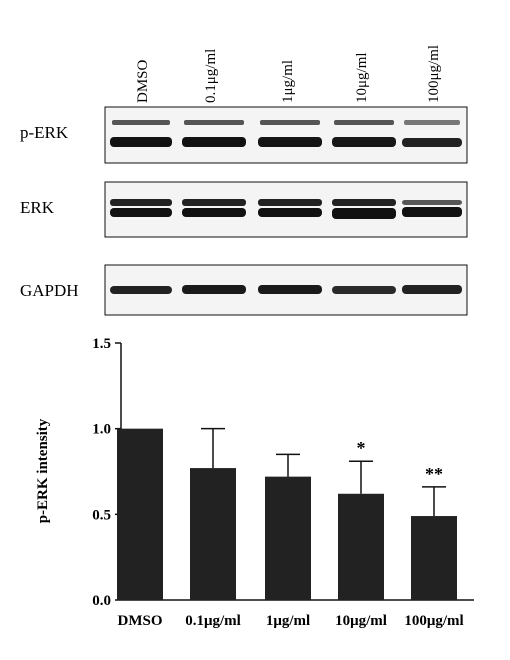  What do you see at coordinates (434, 474) in the screenshot?
I see `significance-label: **` at bounding box center [434, 474].